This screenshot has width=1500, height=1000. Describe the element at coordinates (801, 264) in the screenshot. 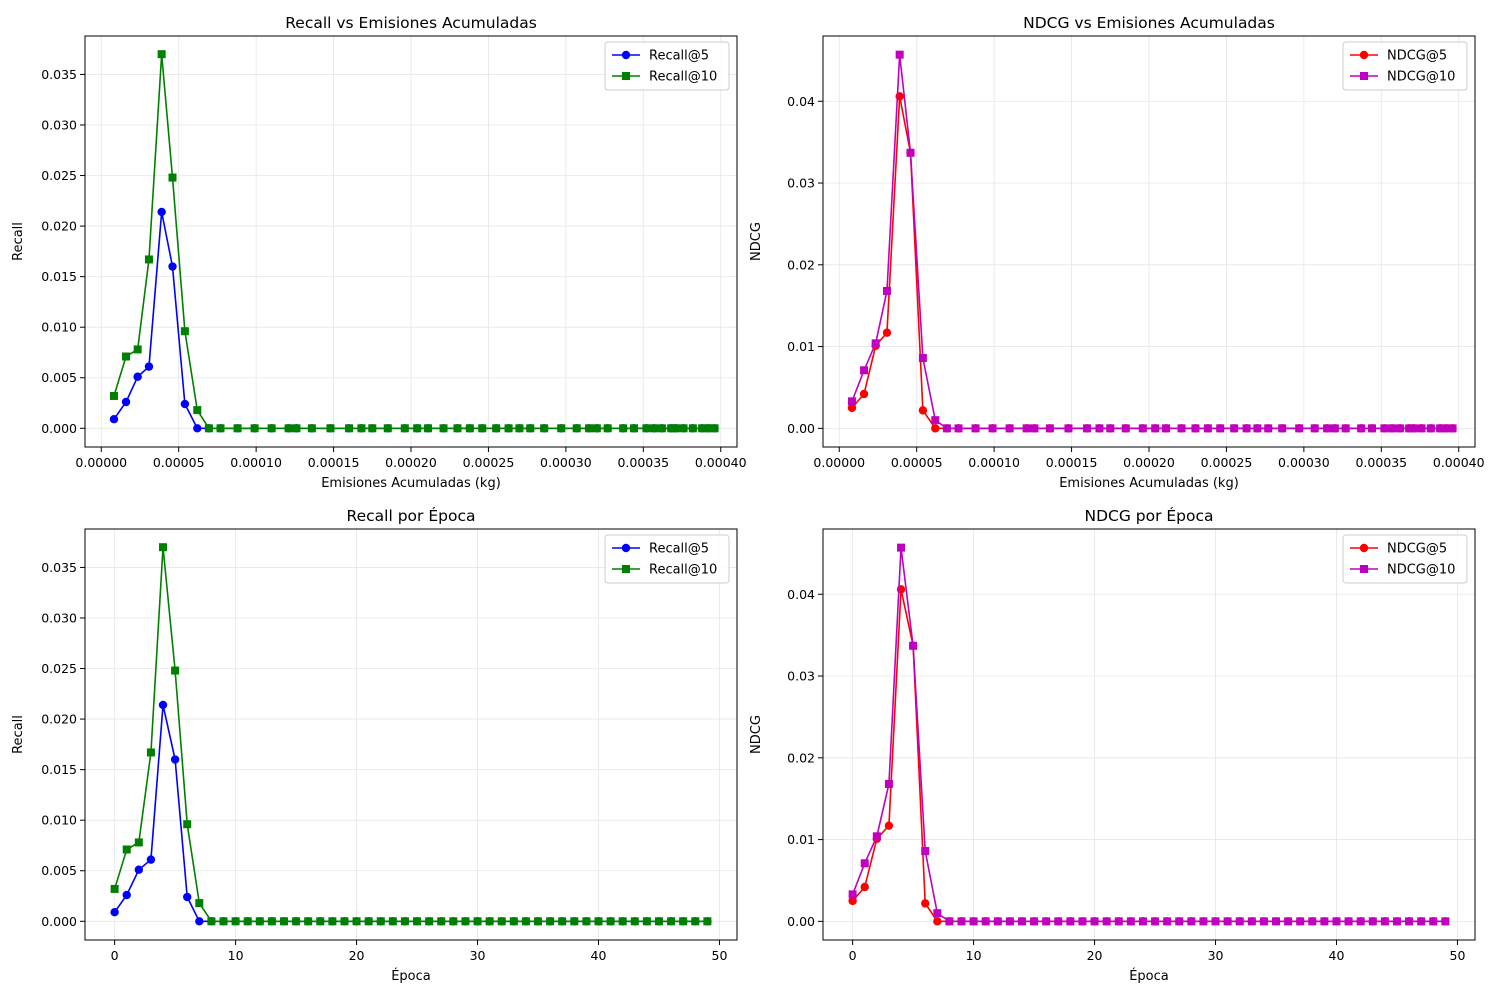

I see `y-tick-label: 0.02` at that location.